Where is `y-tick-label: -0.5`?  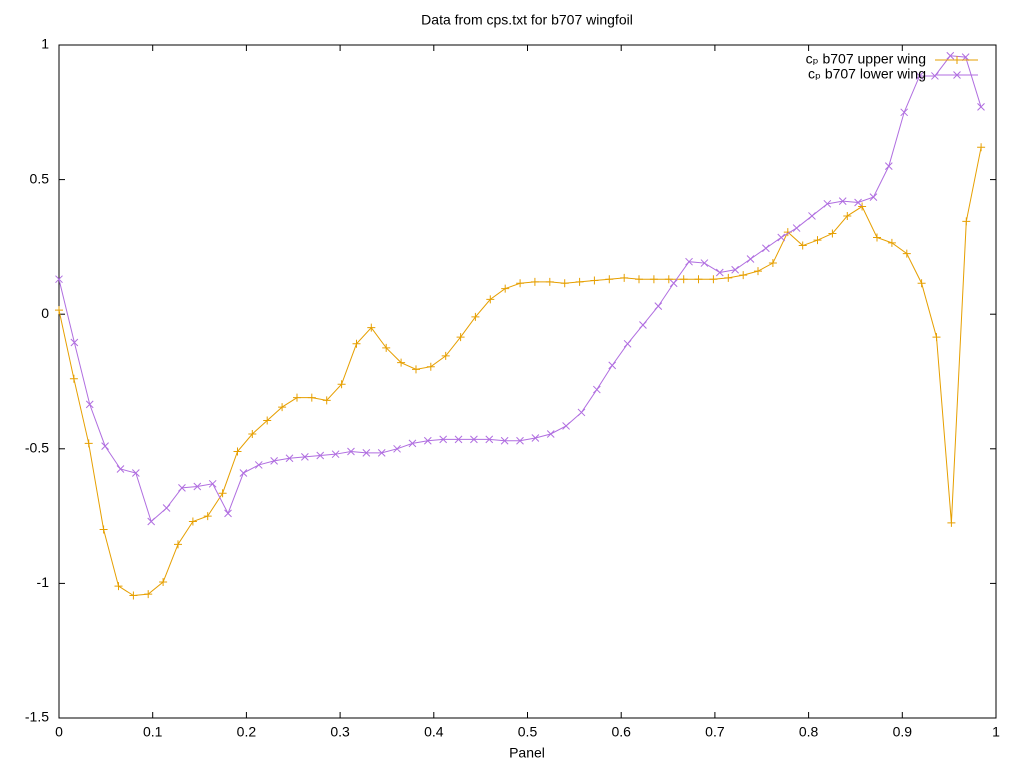
y-tick-label: -0.5 is located at coordinates (37, 448).